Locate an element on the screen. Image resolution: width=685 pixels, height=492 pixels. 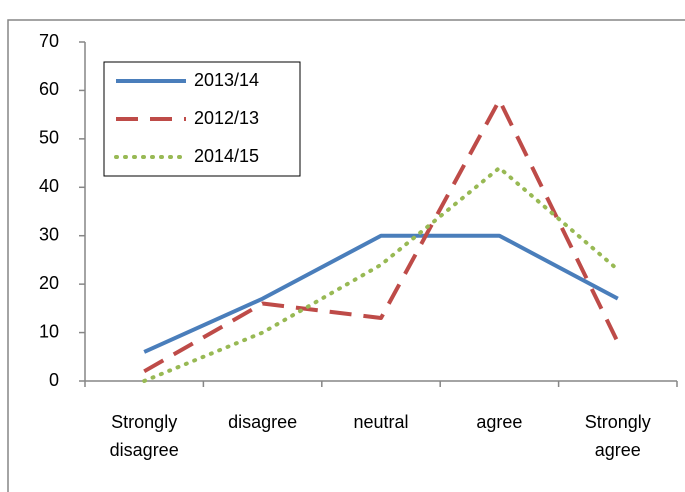
x-tick-label: Strongly disagree is located at coordinates (144, 436).